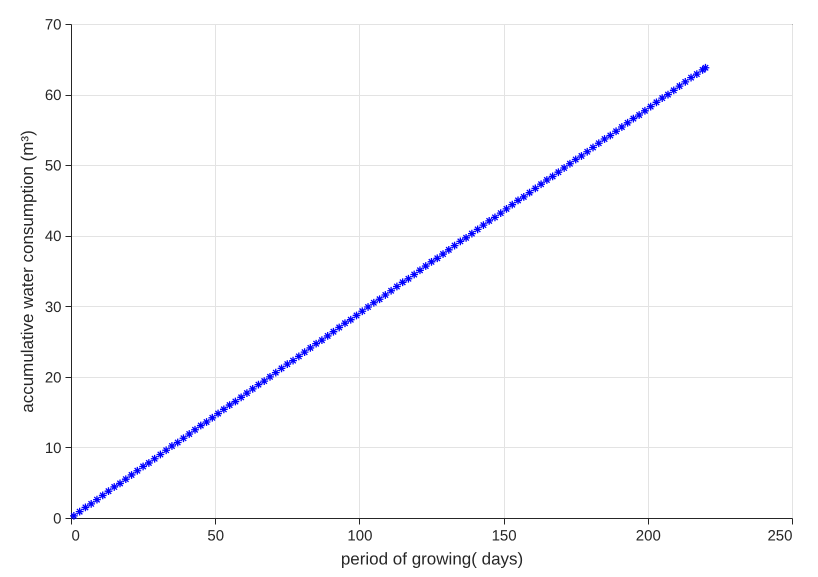 The image size is (818, 577). What do you see at coordinates (53, 95) in the screenshot?
I see `y-tick-label: 60` at bounding box center [53, 95].